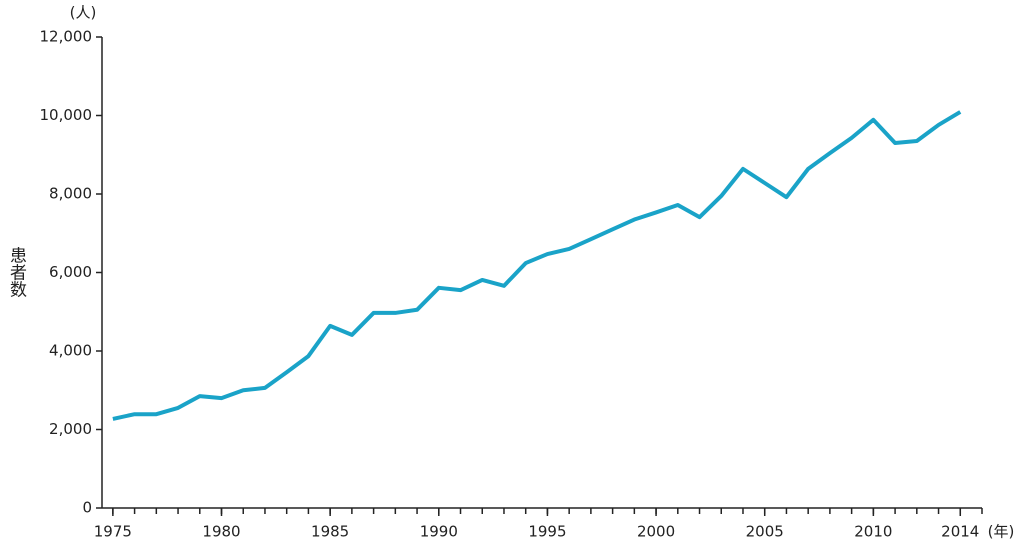 This screenshot has width=1022, height=547. I want to click on y-unit: (人), so click(83, 13).